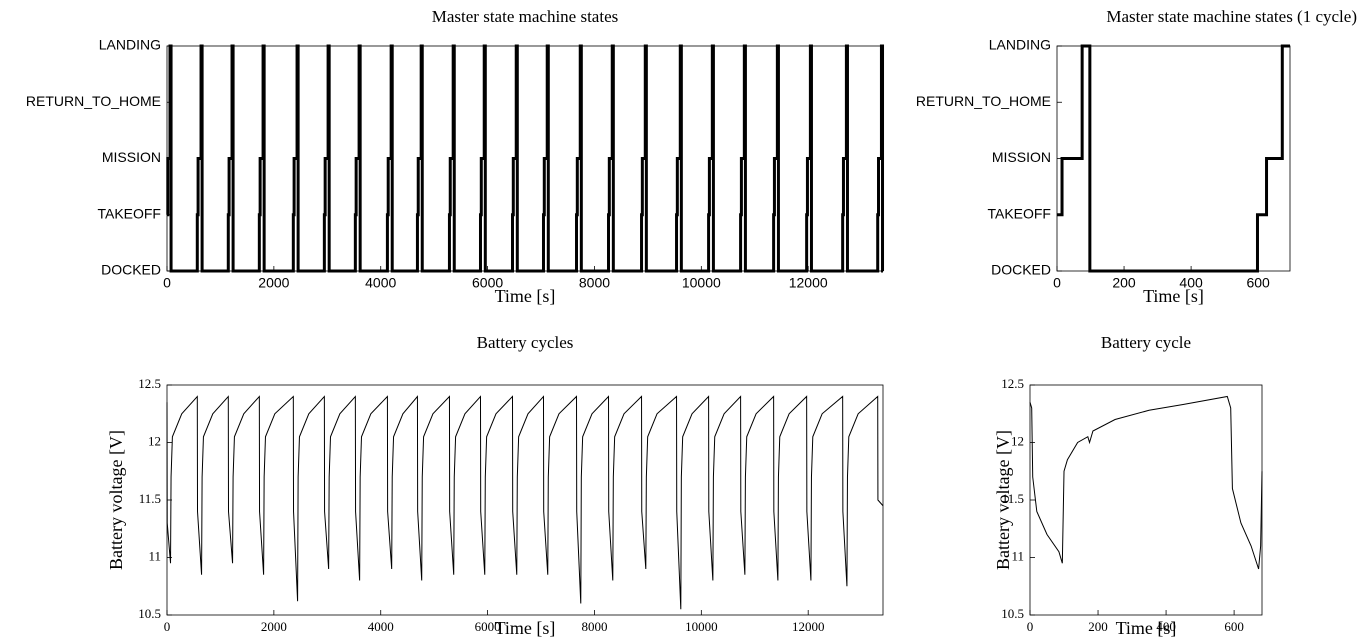 This screenshot has width=1359, height=641. What do you see at coordinates (525, 16) in the screenshot?
I see `chart-title: Master state machine states` at bounding box center [525, 16].